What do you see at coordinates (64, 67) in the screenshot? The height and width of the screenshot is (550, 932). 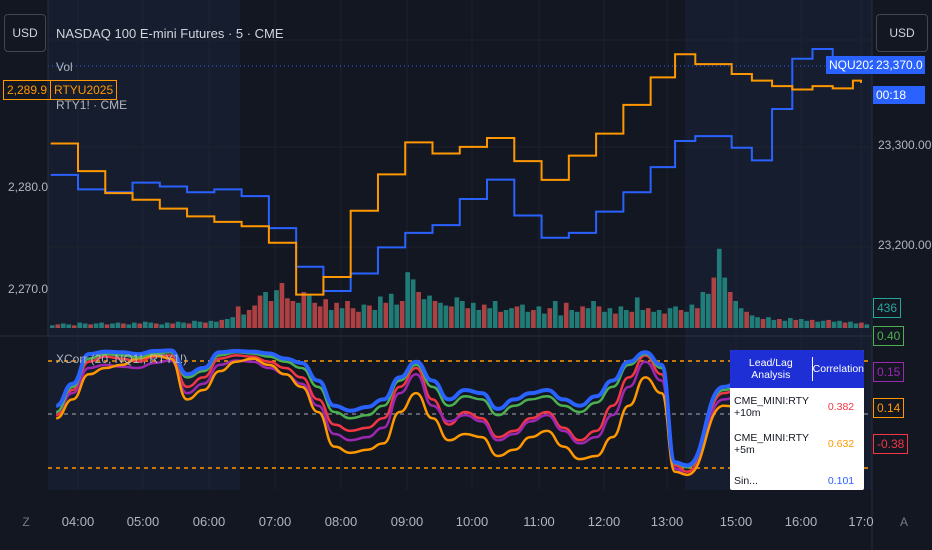 I see `volume-legend: Vol` at bounding box center [64, 67].